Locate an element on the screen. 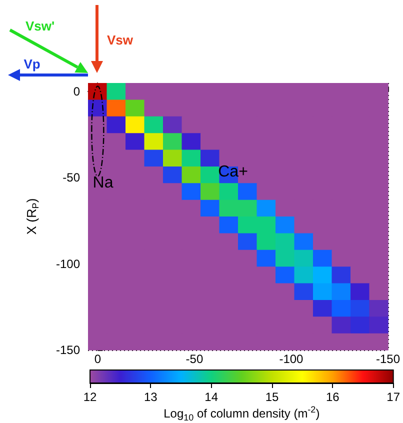 This screenshot has width=403, height=423. annotation: Na is located at coordinates (103, 183).